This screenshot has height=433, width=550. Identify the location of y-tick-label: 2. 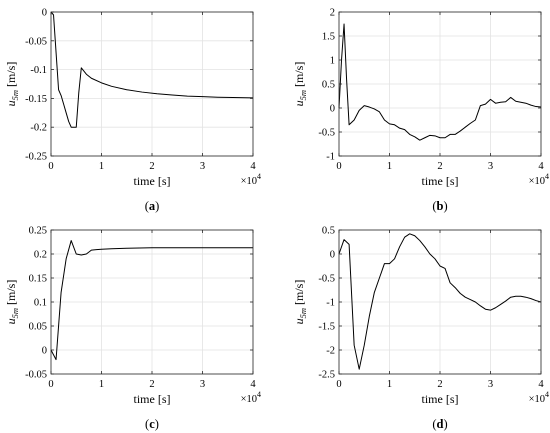
(332, 13).